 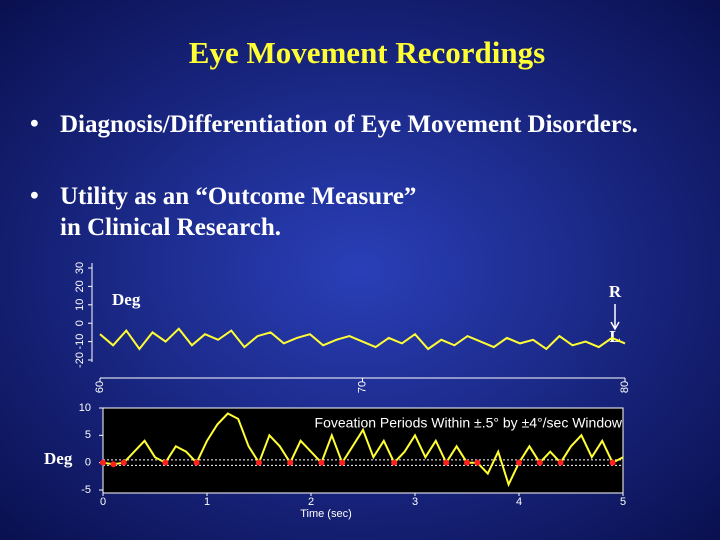 What do you see at coordinates (100, 387) in the screenshot?
I see `x-tick-label: 60` at bounding box center [100, 387].